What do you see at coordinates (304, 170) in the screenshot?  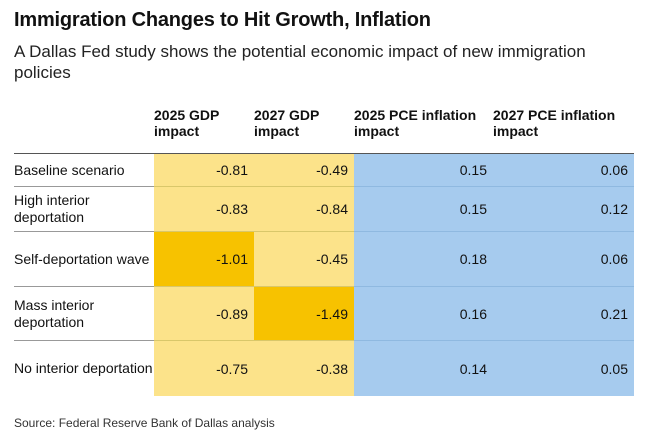 I see `table-cell: -0.49` at bounding box center [304, 170].